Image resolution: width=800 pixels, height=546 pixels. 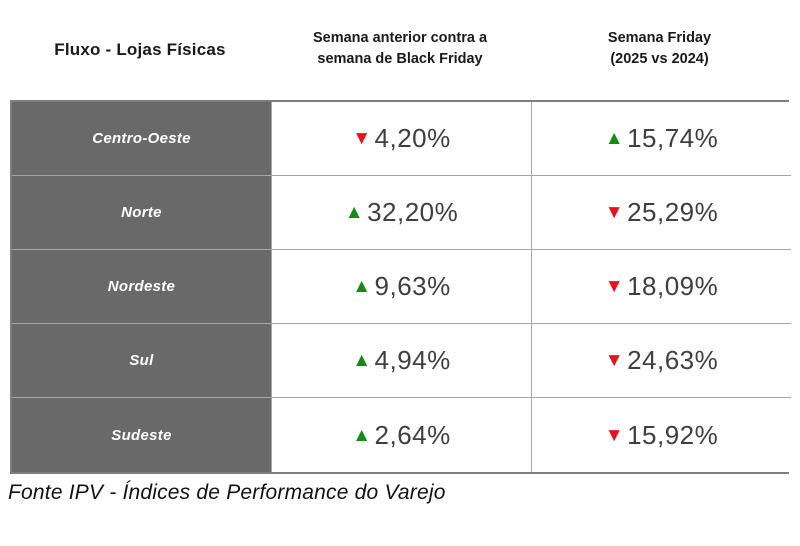 I want to click on friday-week-value: ▲ 15,74%, so click(x=662, y=138).